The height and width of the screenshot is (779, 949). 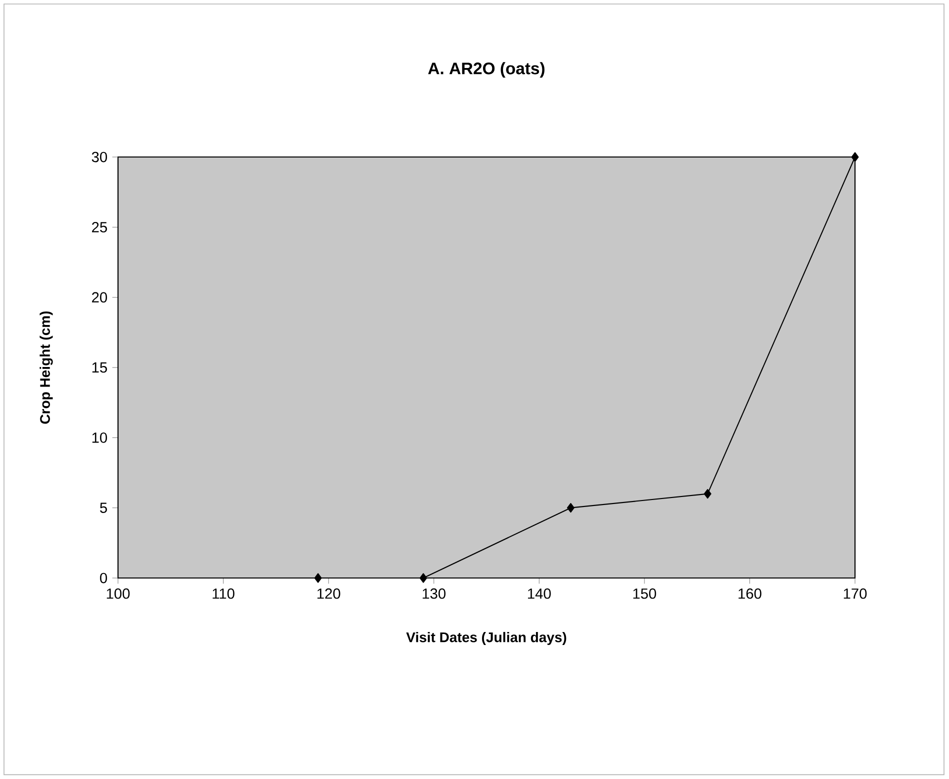 What do you see at coordinates (539, 593) in the screenshot?
I see `x-tick-label: 140` at bounding box center [539, 593].